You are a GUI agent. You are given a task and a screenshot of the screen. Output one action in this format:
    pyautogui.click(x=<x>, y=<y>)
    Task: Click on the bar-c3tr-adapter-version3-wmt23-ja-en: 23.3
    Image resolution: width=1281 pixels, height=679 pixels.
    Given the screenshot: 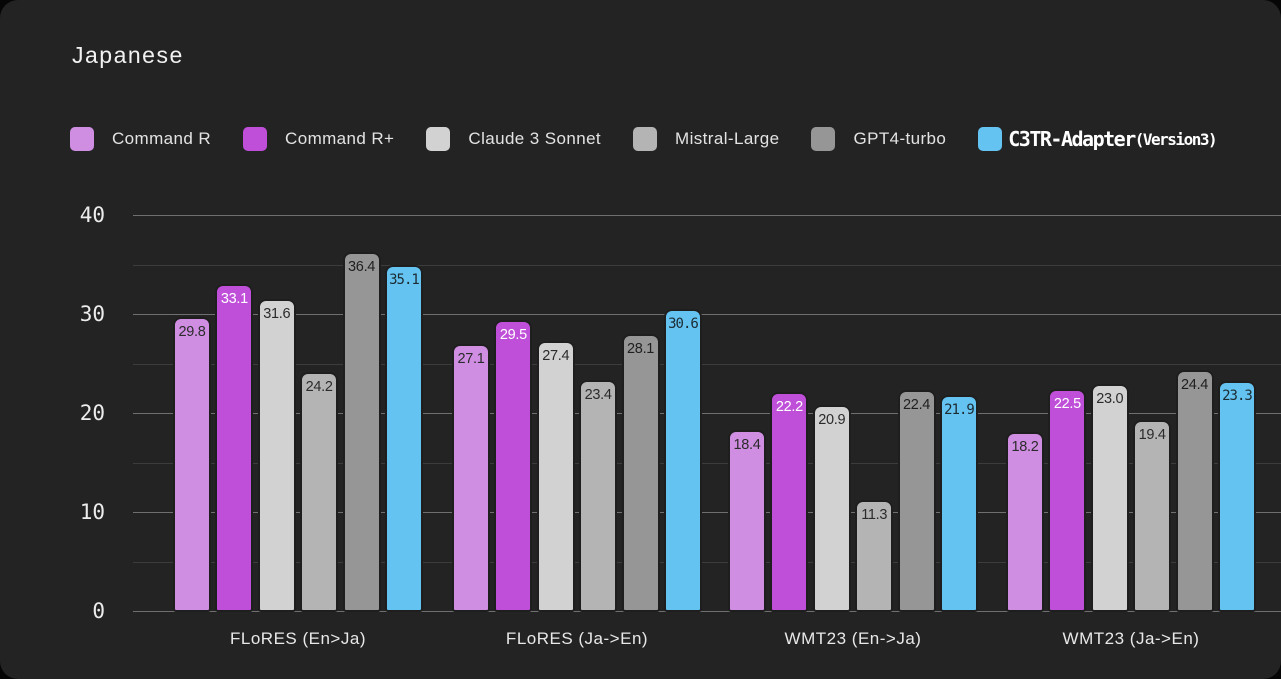 What is the action you would take?
    pyautogui.click(x=1236, y=496)
    